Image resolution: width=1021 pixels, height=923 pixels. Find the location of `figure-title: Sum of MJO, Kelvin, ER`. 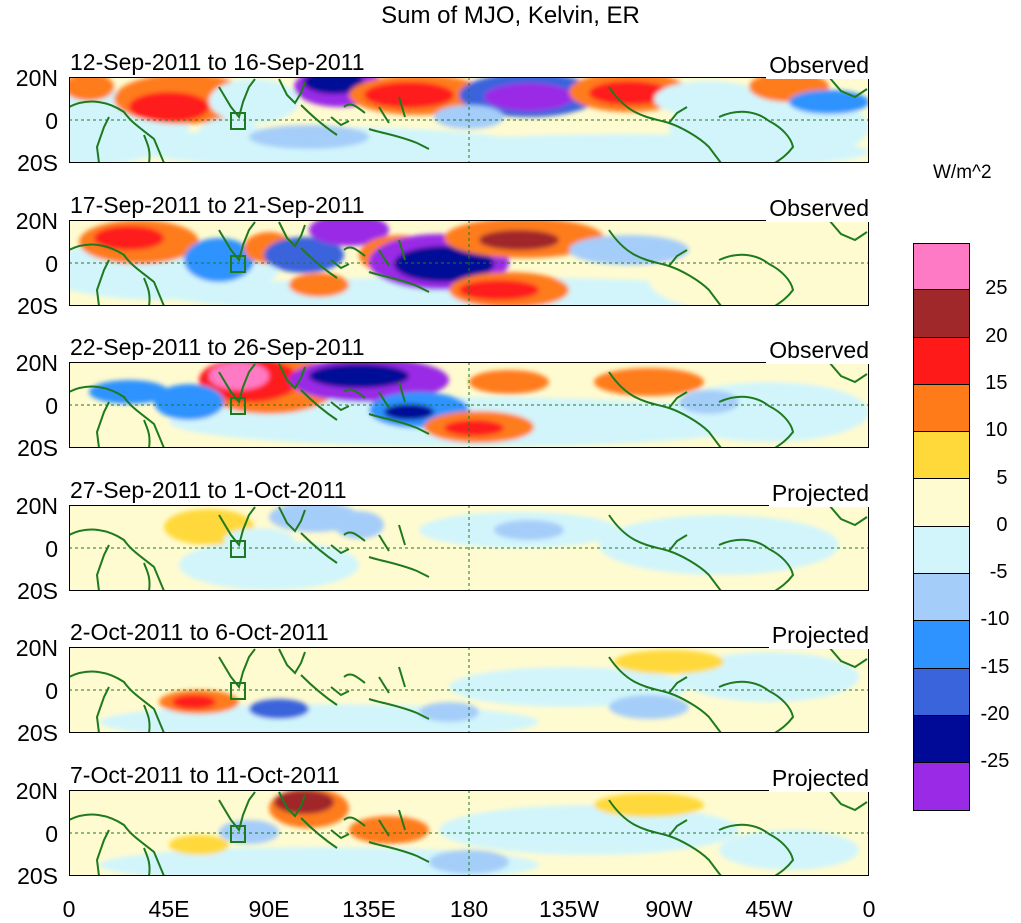

figure-title: Sum of MJO, Kelvin, ER is located at coordinates (510, 15).